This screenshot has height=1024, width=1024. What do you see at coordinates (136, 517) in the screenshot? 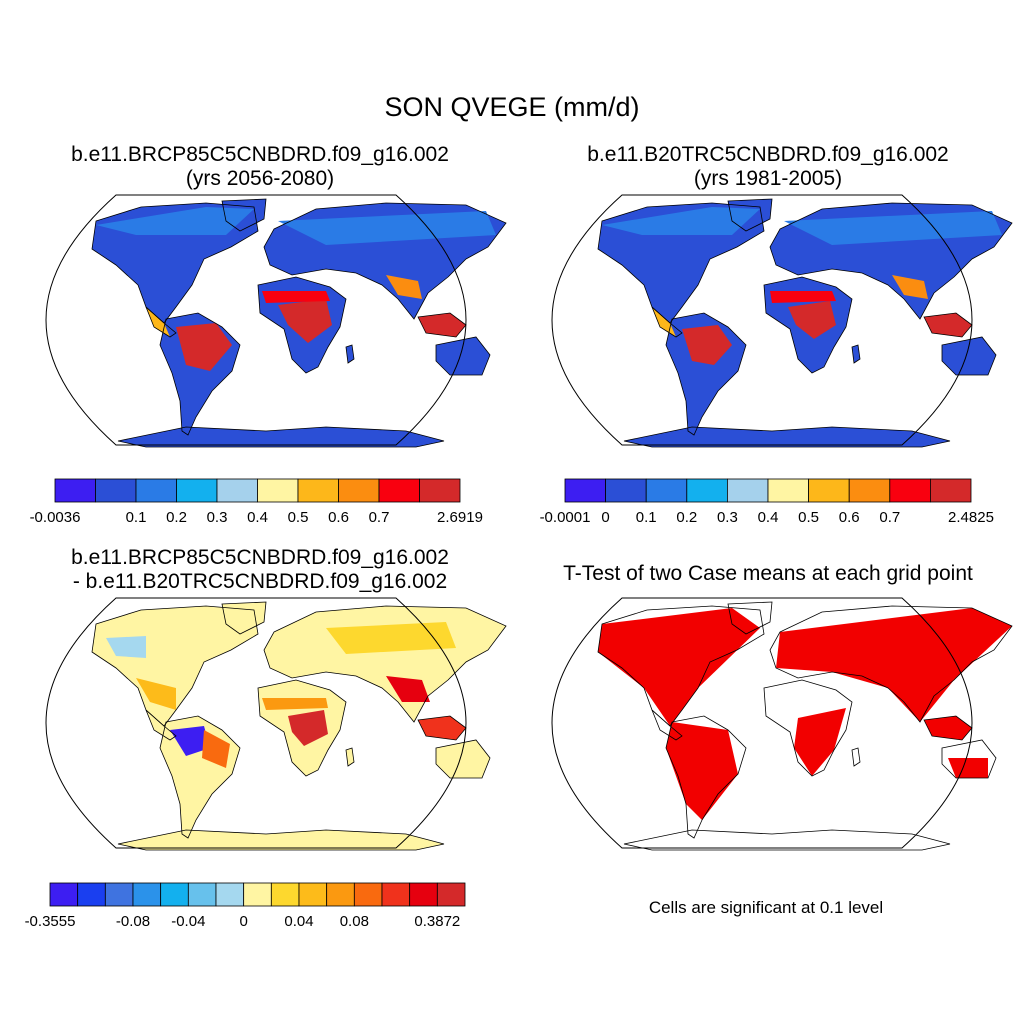
I see `colorbar-1-label-2: 0.1` at bounding box center [136, 517].